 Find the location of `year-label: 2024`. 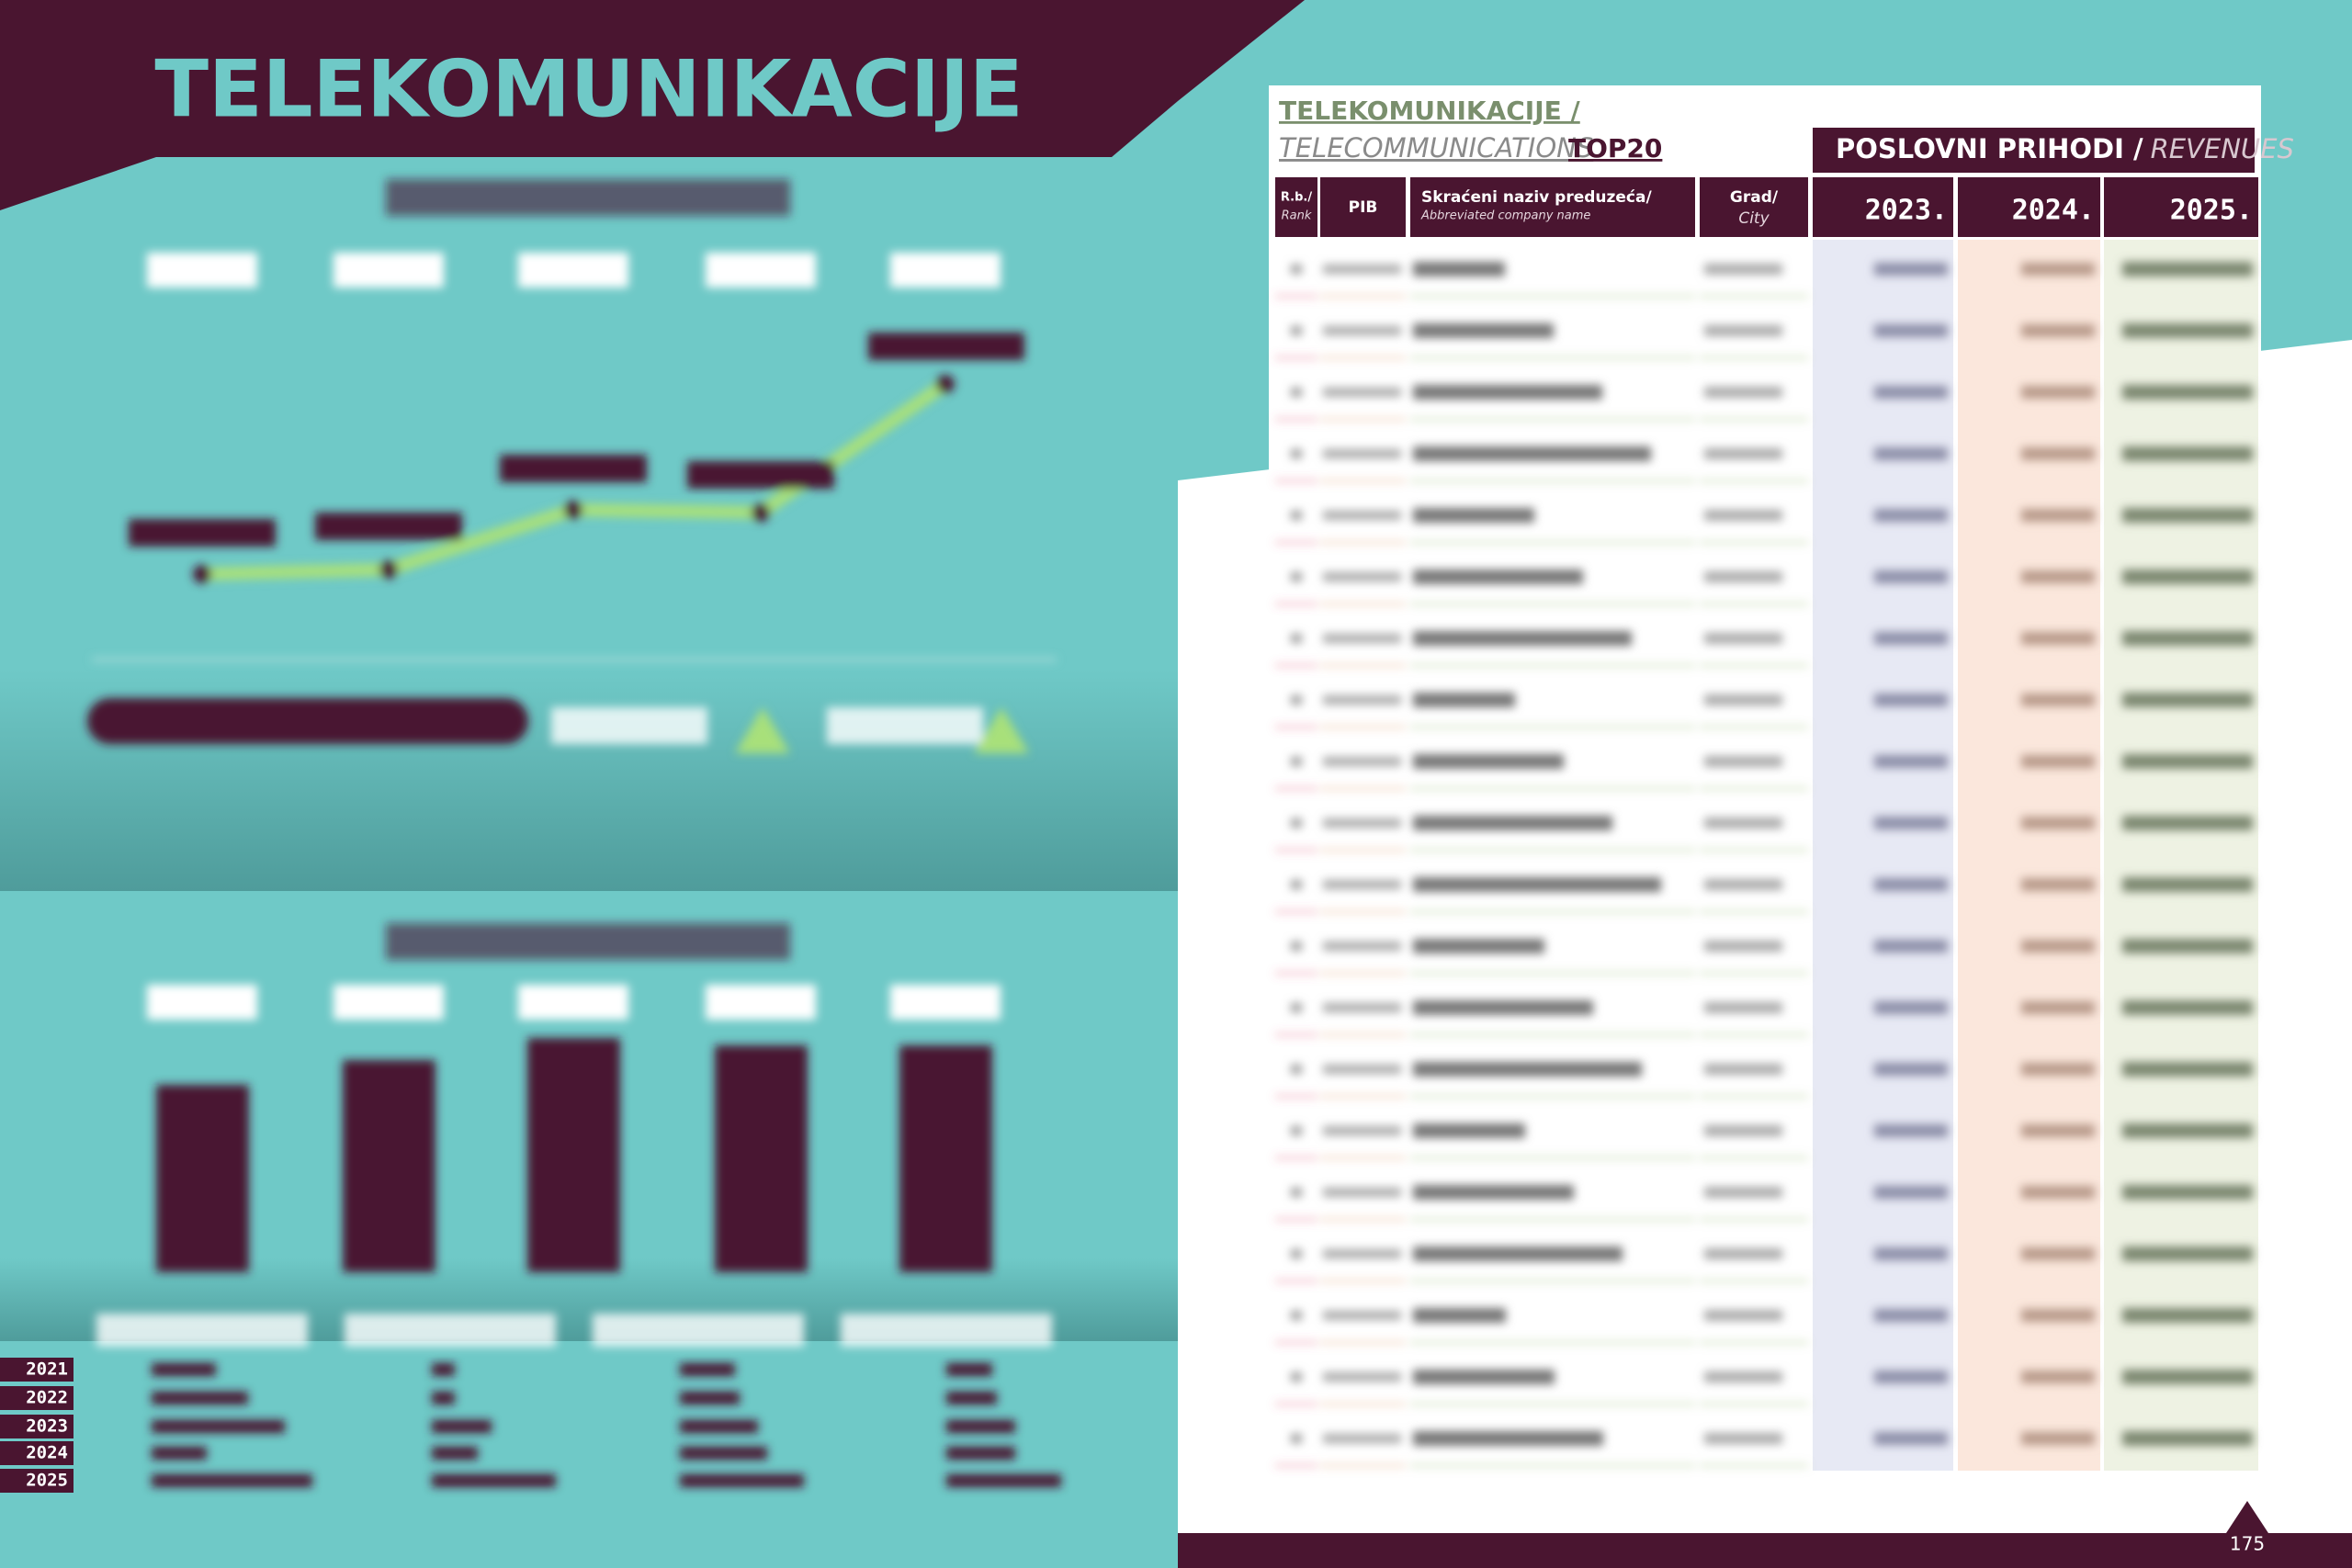

year-label: 2024 is located at coordinates (47, 1453).